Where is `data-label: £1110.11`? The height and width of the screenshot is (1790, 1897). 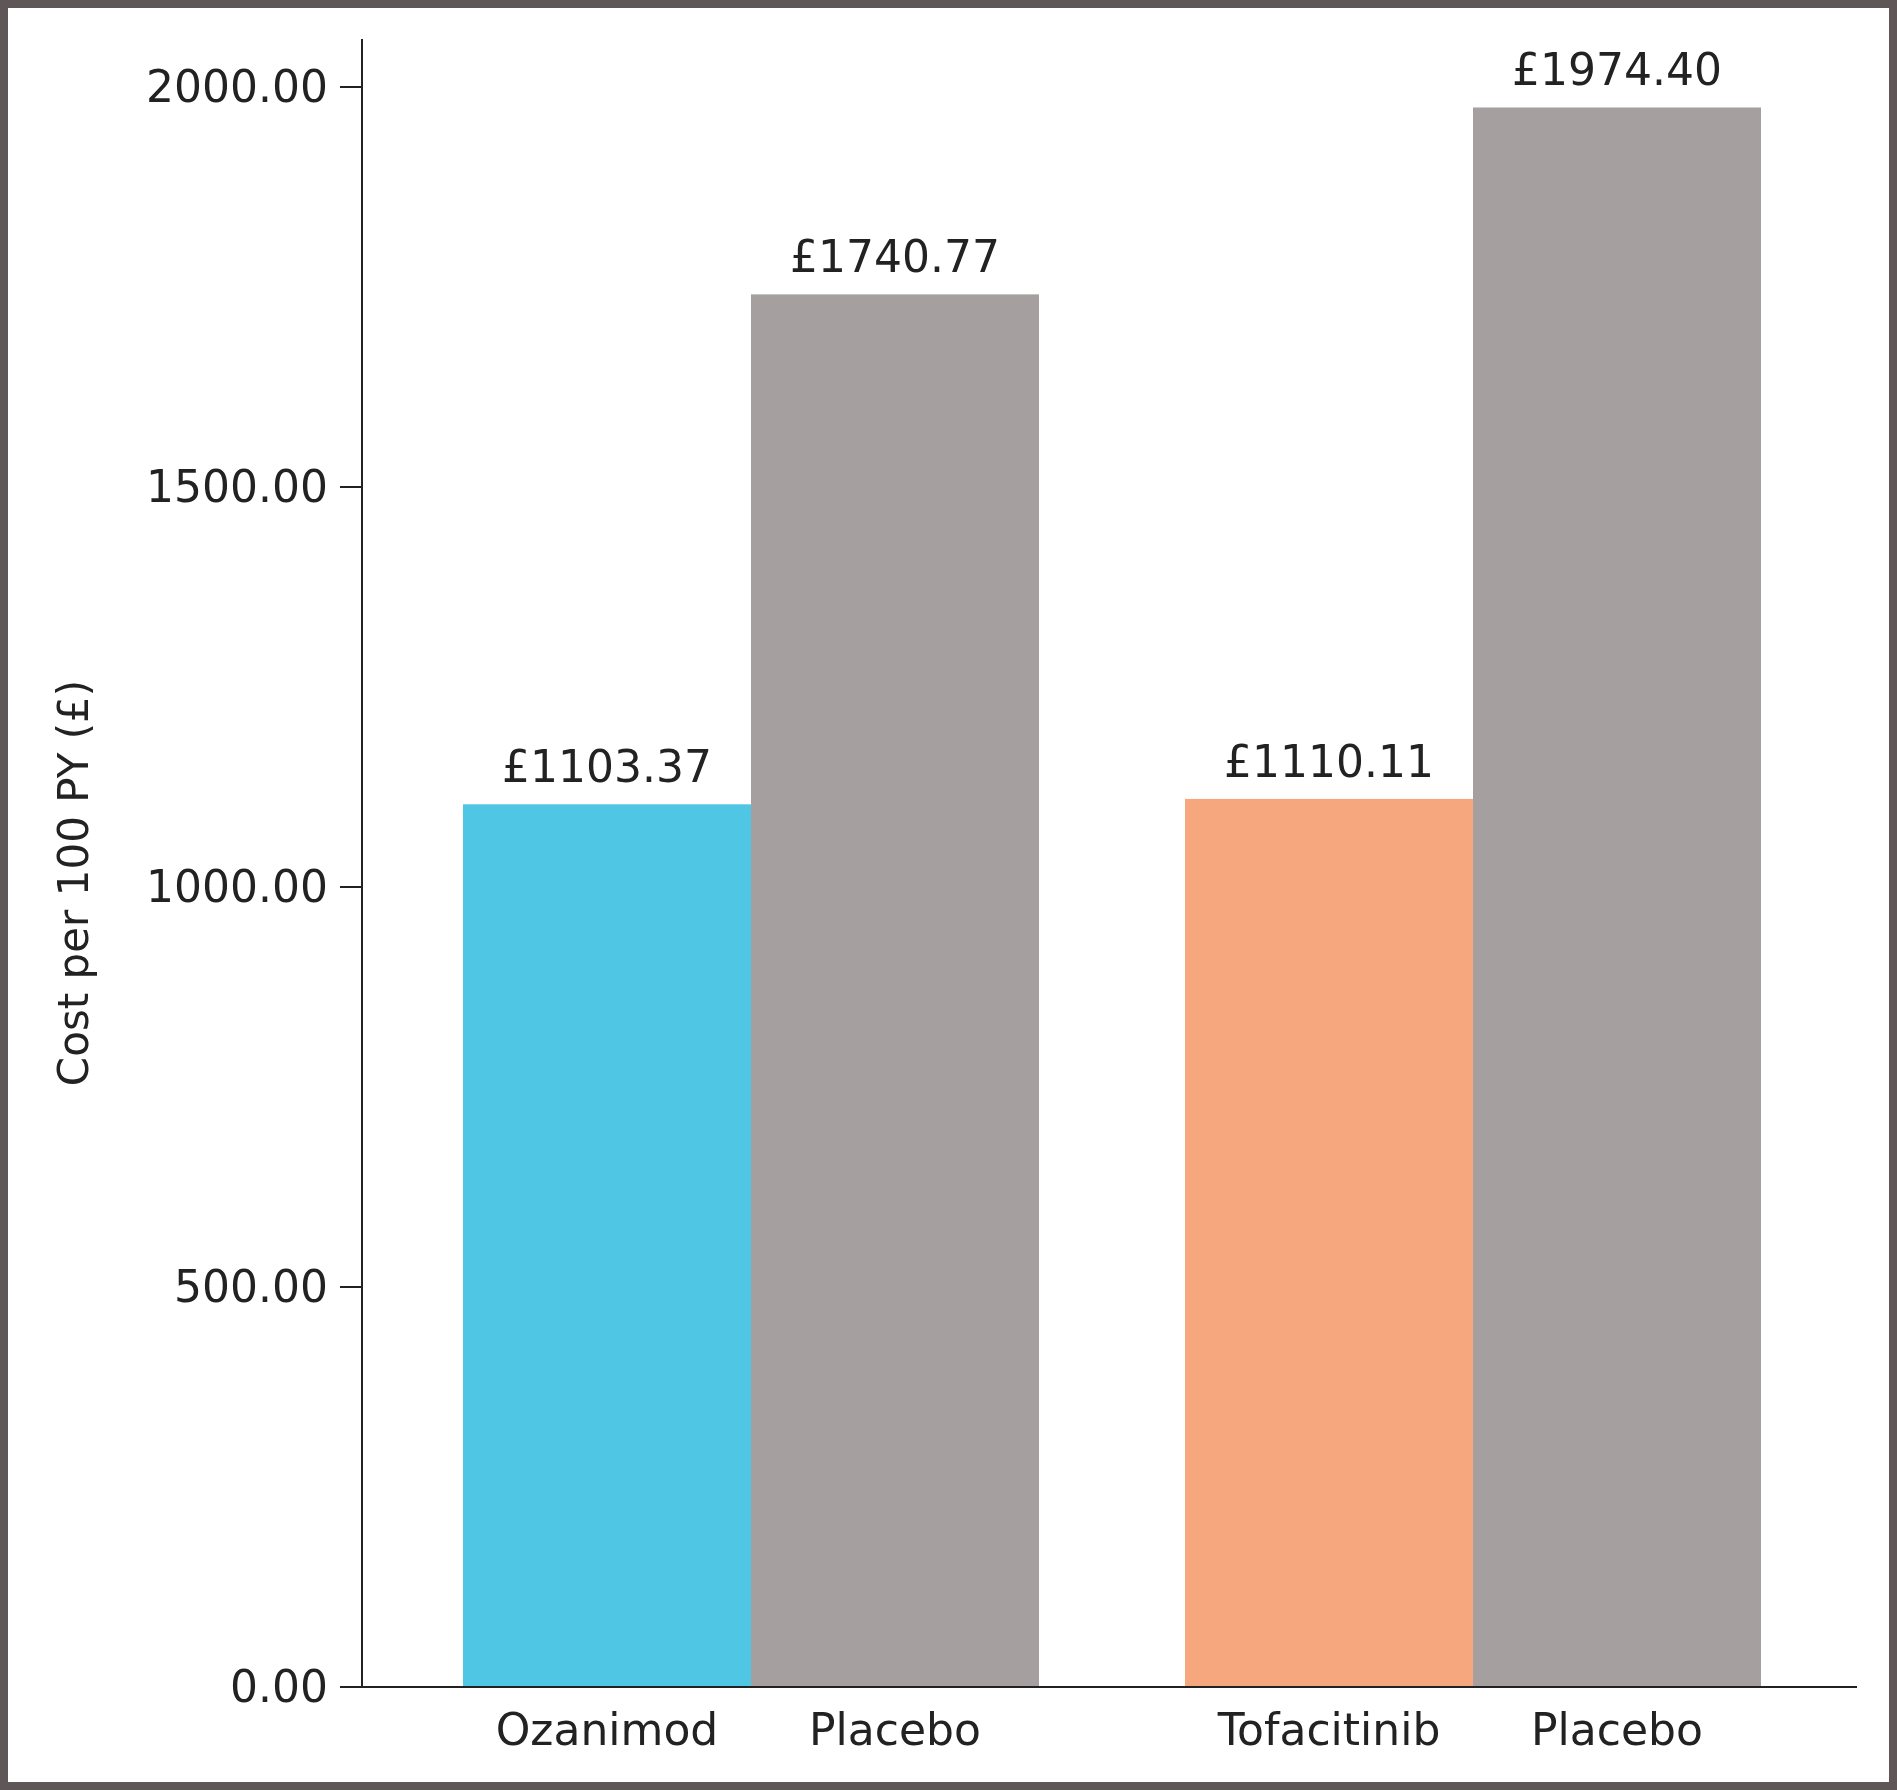 data-label: £1110.11 is located at coordinates (1329, 761).